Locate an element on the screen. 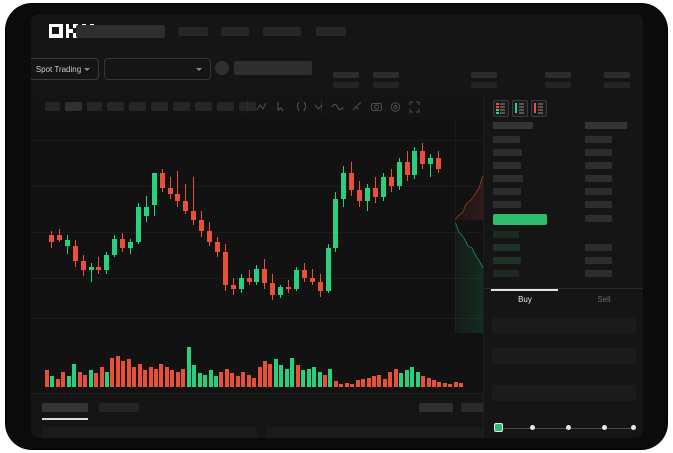 The height and width of the screenshot is (453, 673). orderbook-view-bids-icon is located at coordinates (520, 108).